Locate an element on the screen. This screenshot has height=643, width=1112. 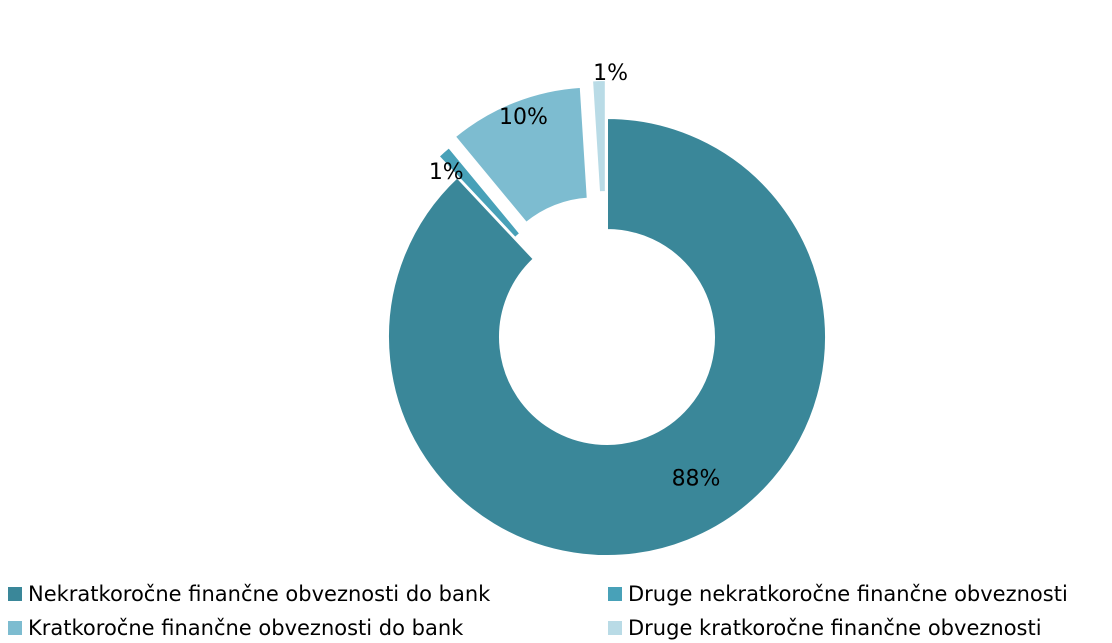
slice-label-2: 10% is located at coordinates (523, 117).